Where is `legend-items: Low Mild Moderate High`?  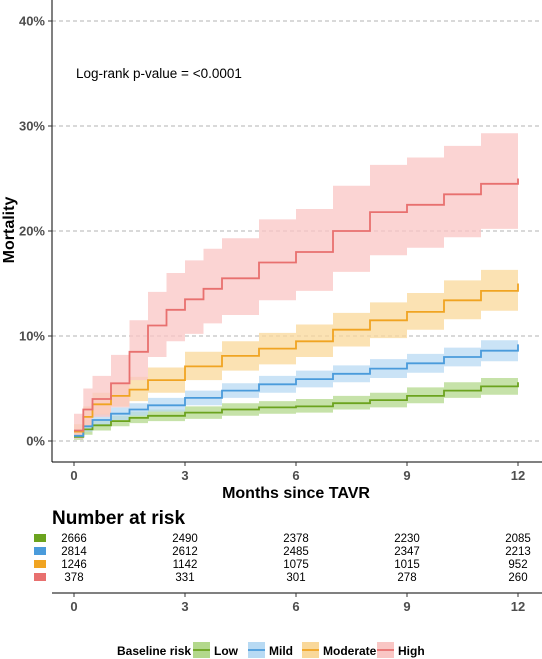
legend-items: Low Mild Moderate High is located at coordinates (309, 650).